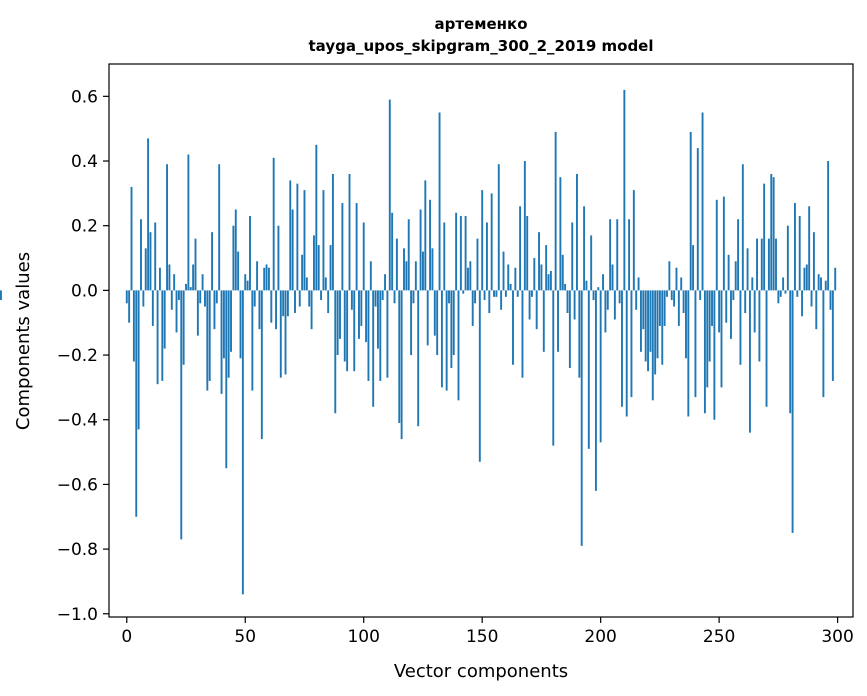  I want to click on chart-subtitle: tayga_upos_skipgram_300_2_2019 model, so click(481, 46).